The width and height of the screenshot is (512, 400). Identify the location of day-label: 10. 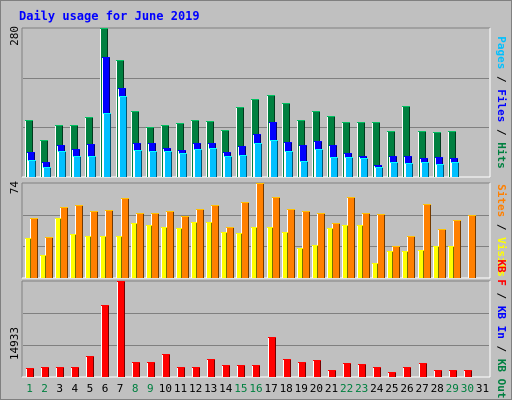
(165, 388).